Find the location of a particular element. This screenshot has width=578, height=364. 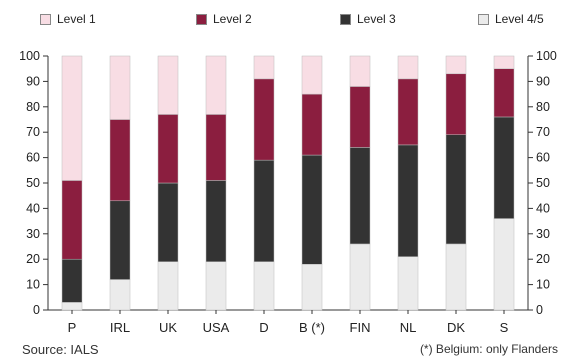

bar-p-level3 is located at coordinates (72, 280).